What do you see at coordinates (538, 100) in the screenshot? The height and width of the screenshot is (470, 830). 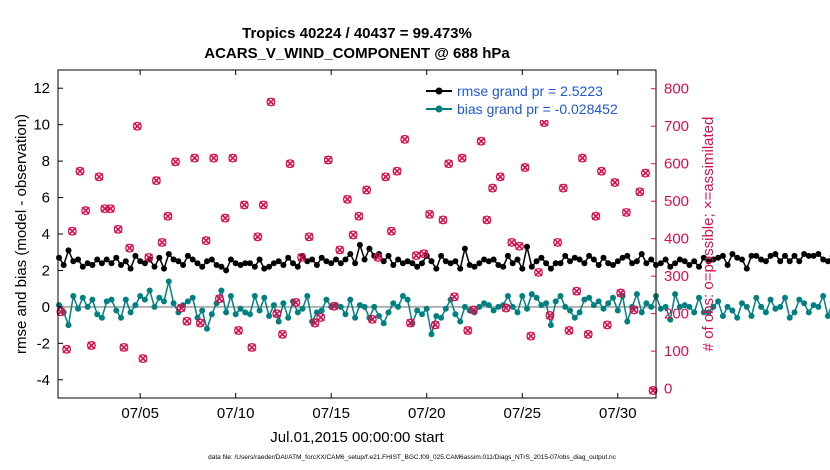 I see `legend-box` at bounding box center [538, 100].